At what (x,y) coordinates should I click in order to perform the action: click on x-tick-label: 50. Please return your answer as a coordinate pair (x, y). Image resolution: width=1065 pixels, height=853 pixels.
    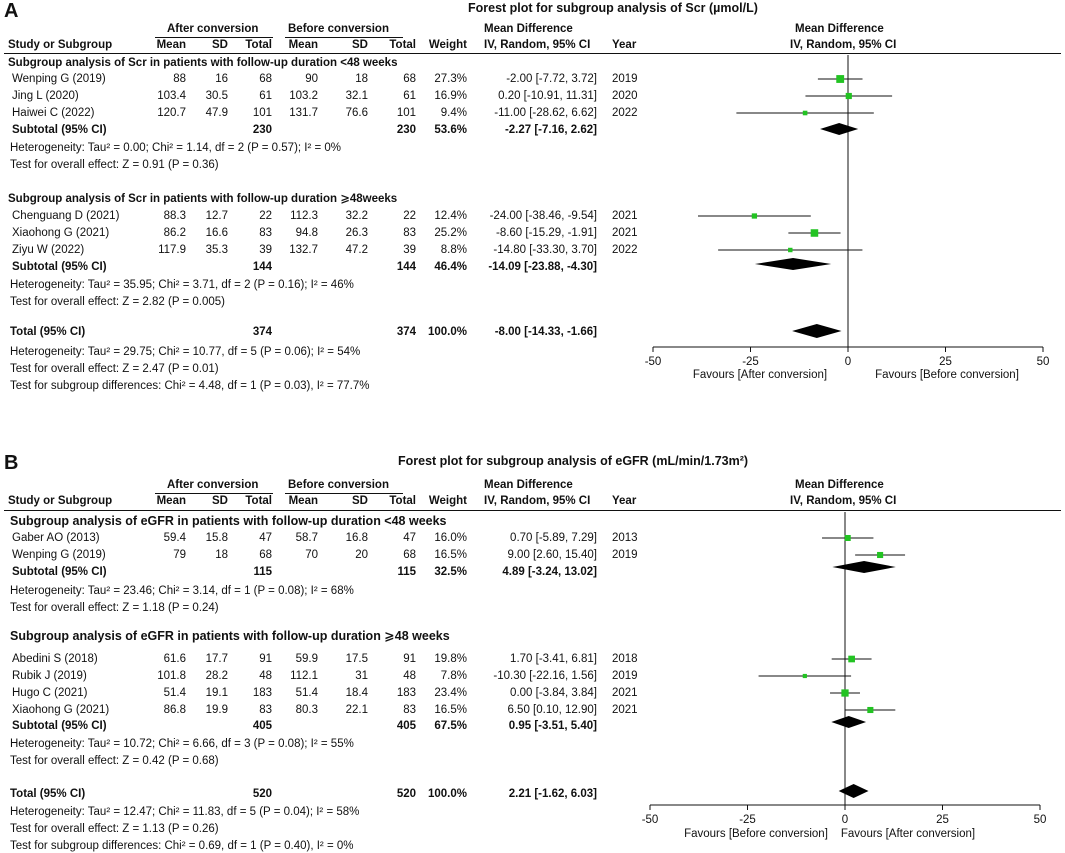
    Looking at the image, I should click on (1043, 362).